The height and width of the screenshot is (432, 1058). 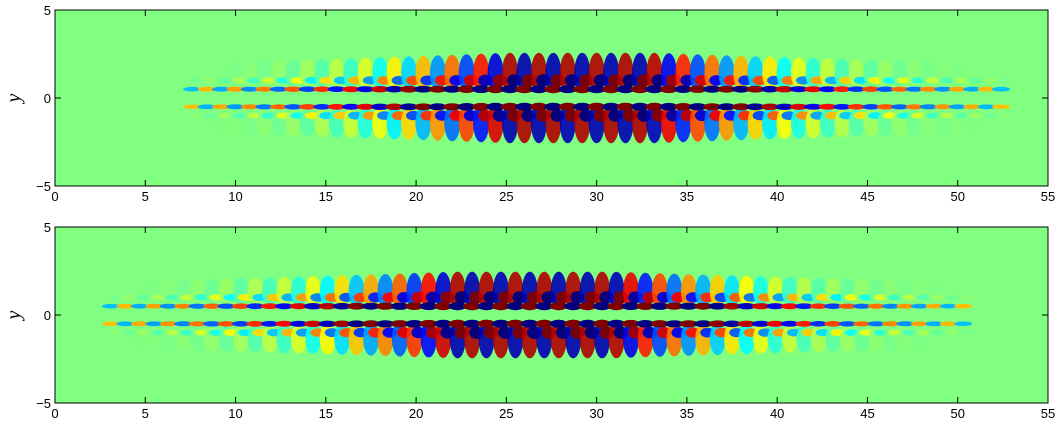 What do you see at coordinates (14, 315) in the screenshot?
I see `y-axis-label-bottom: y` at bounding box center [14, 315].